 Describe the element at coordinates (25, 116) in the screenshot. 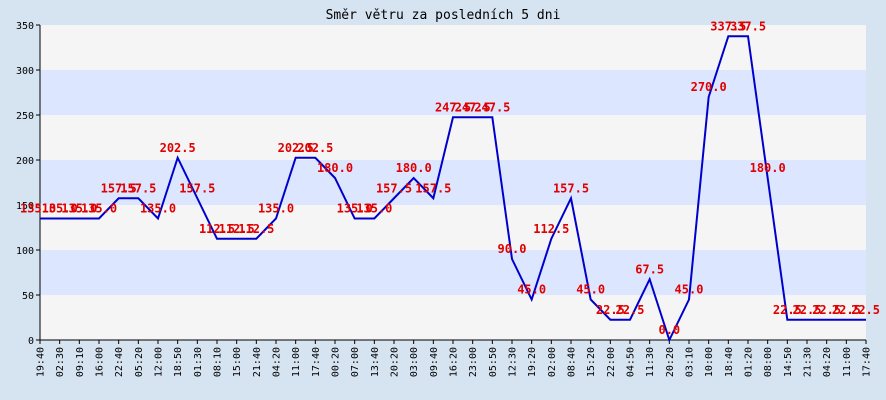

I see `y-tick-label: 250` at that location.